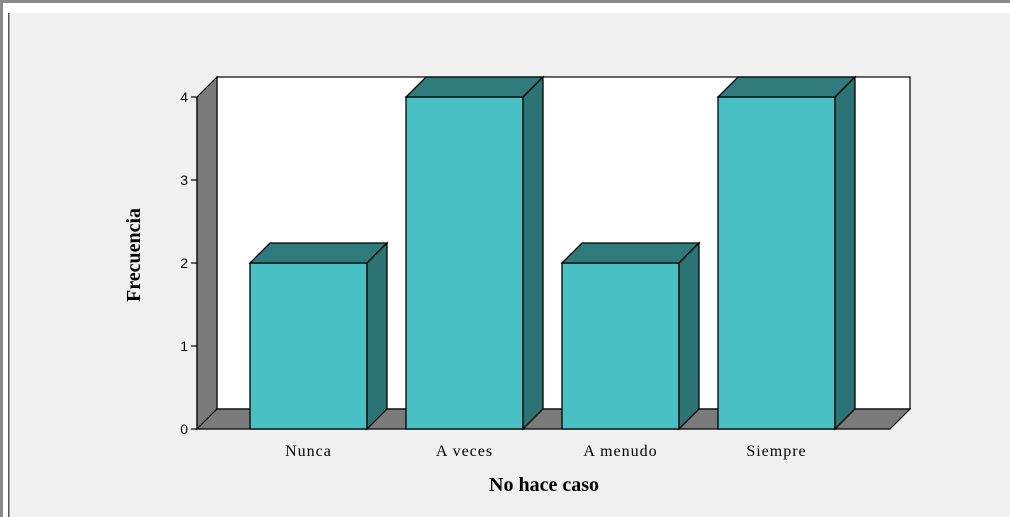 The width and height of the screenshot is (1010, 517). What do you see at coordinates (184, 429) in the screenshot?
I see `y-tick-label: 0` at bounding box center [184, 429].